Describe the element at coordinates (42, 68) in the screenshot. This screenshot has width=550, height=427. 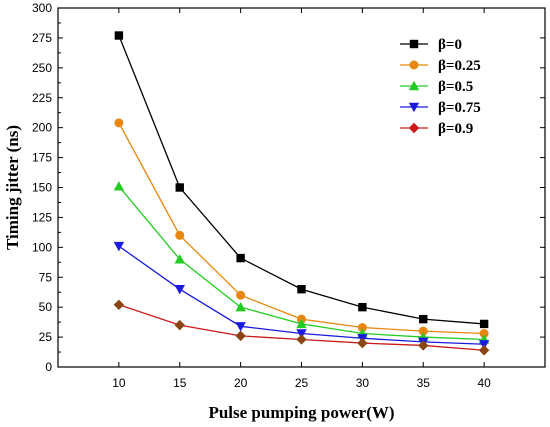
I see `y-tick-label: 250` at that location.